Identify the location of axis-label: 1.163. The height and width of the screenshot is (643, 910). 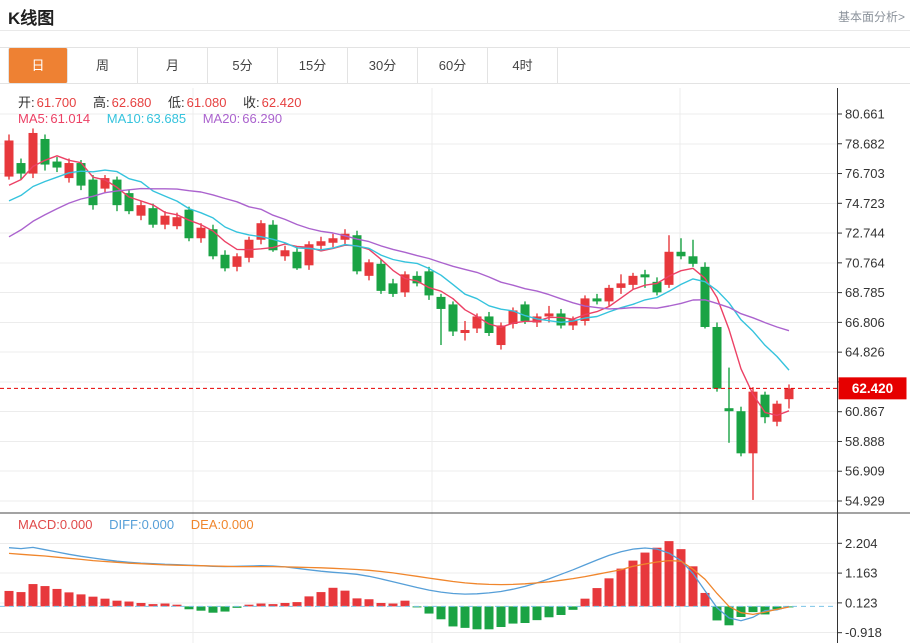
(861, 573).